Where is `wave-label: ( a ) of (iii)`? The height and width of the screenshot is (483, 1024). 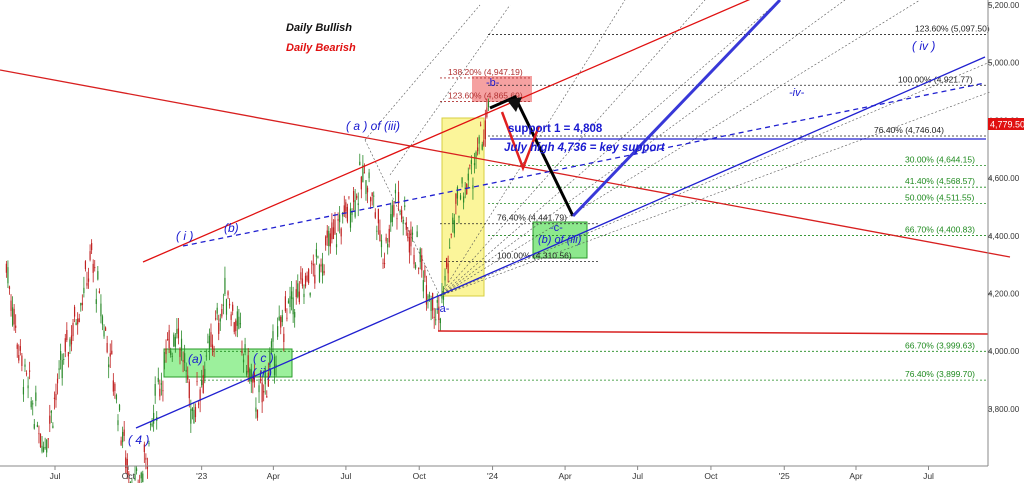 wave-label: ( a ) of (iii) is located at coordinates (373, 126).